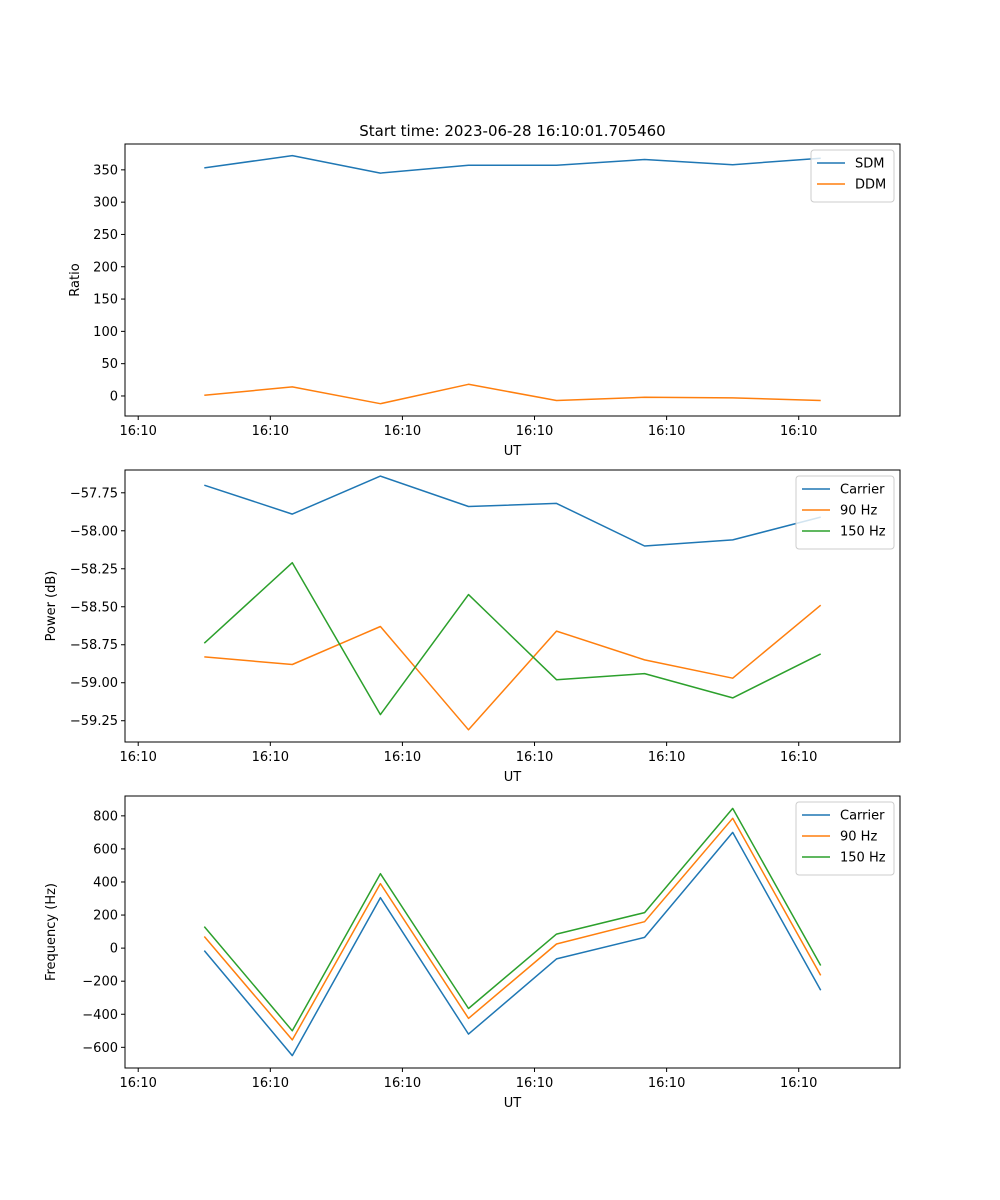  Describe the element at coordinates (100, 1015) in the screenshot. I see `y-tick-label: −400` at that location.